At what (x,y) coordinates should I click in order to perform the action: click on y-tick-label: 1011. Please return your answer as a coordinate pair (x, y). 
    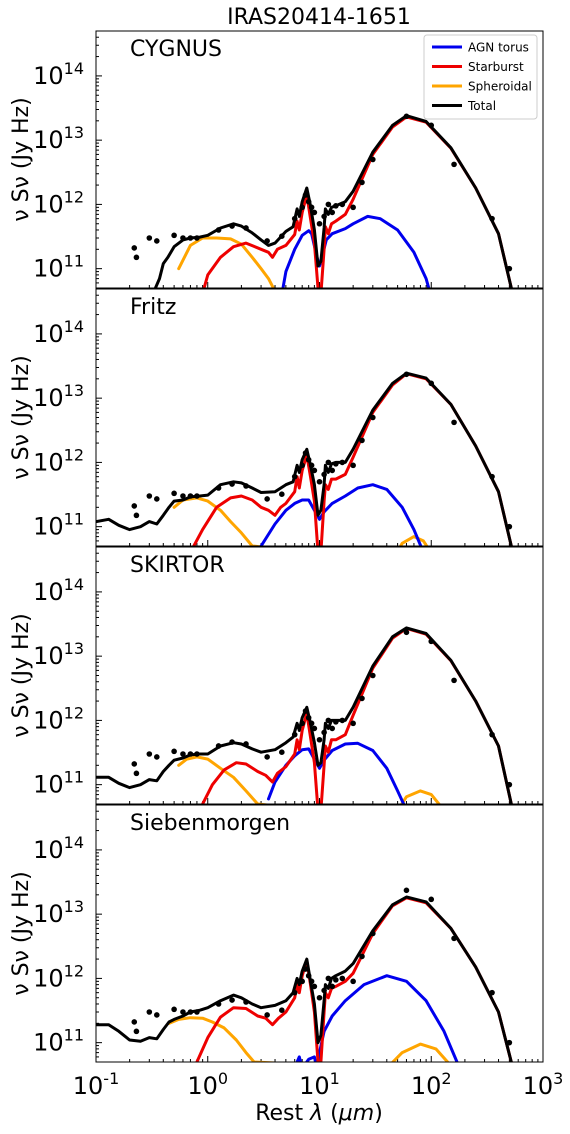
    Looking at the image, I should click on (58, 783).